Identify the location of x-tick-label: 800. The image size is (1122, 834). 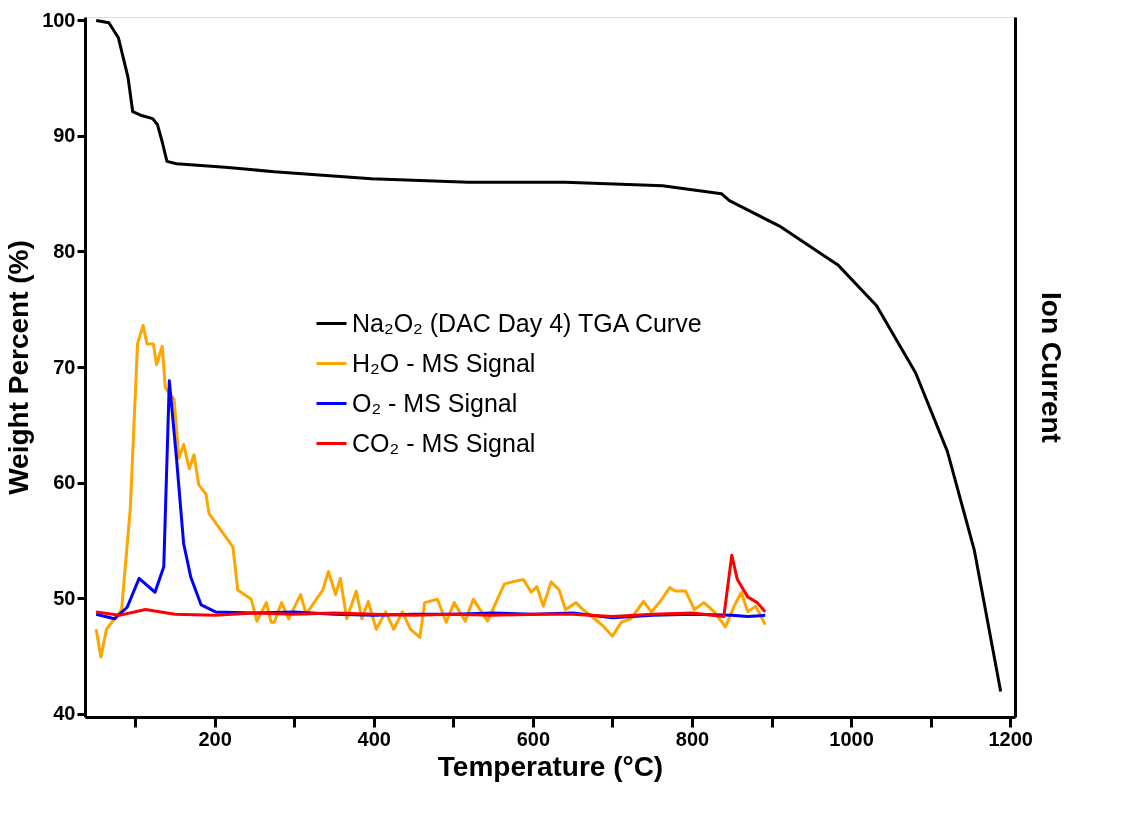
(692, 738).